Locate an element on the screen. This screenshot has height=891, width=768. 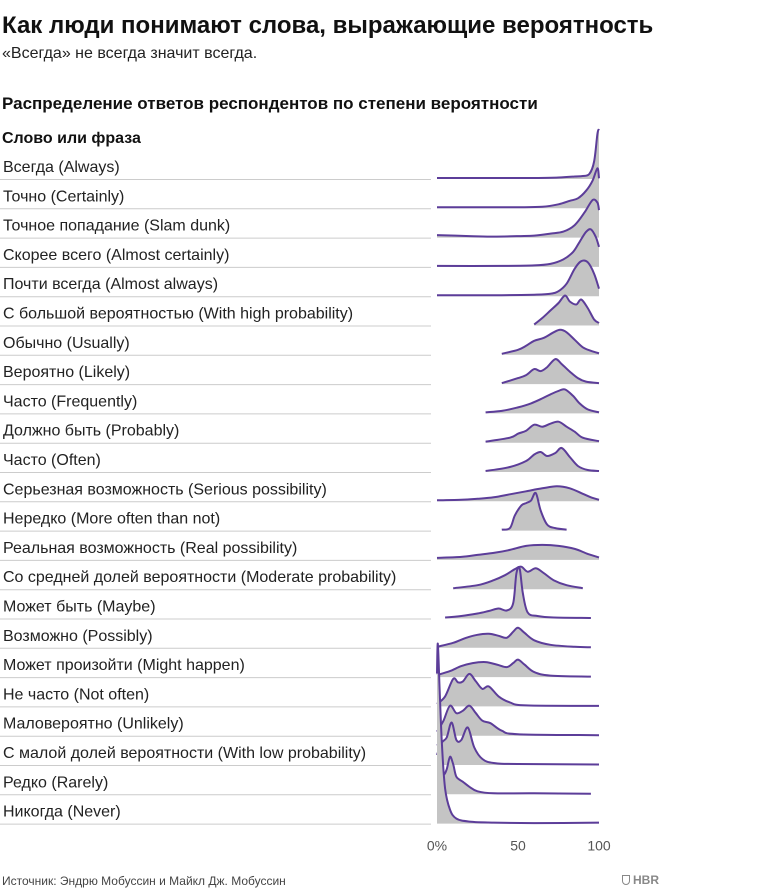
x-tick-label: 0% is located at coordinates (437, 846).